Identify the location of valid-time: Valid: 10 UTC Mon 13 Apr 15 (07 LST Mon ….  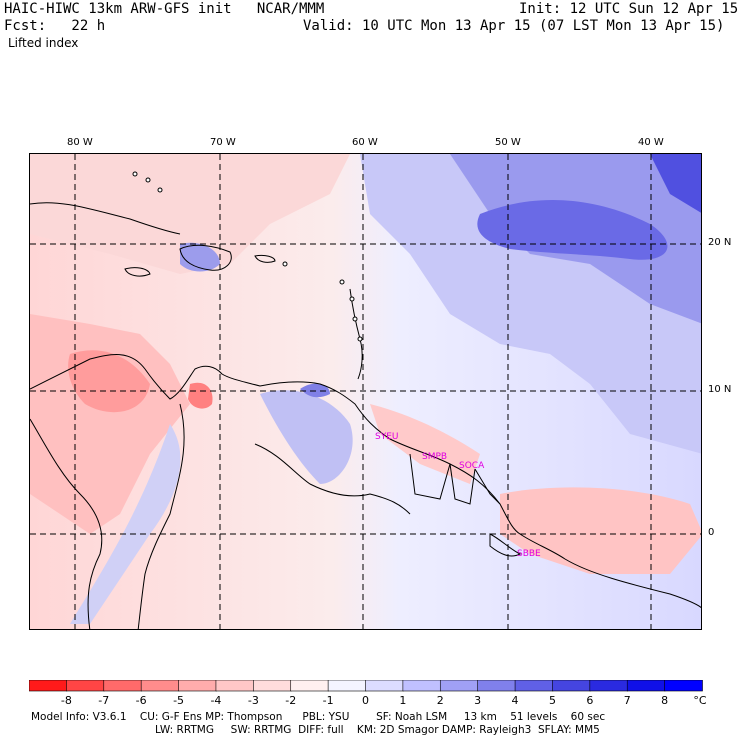
(514, 26).